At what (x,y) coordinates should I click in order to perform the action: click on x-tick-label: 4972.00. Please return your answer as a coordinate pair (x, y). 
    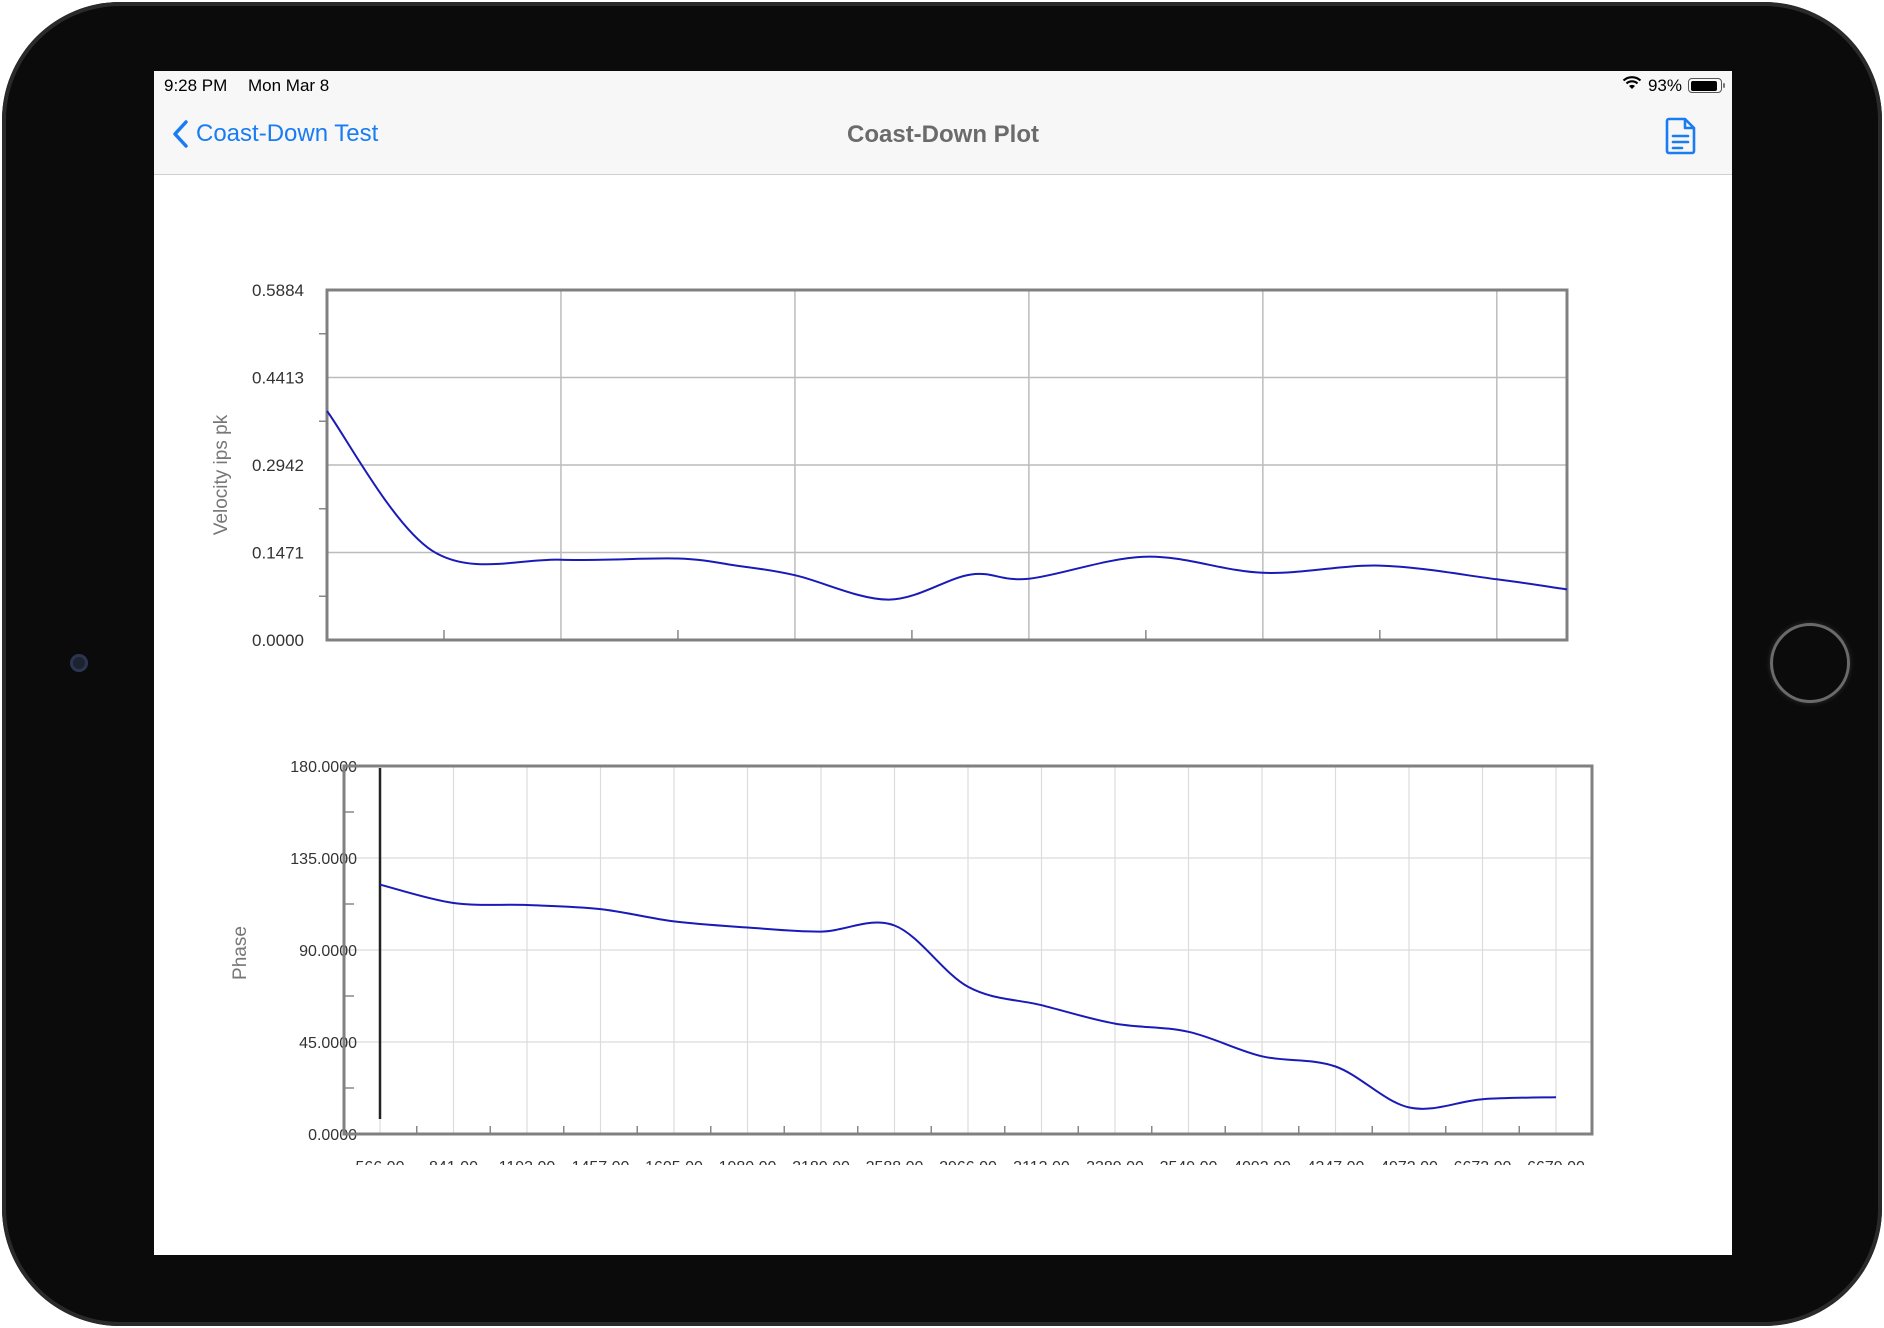
    Looking at the image, I should click on (1409, 1162).